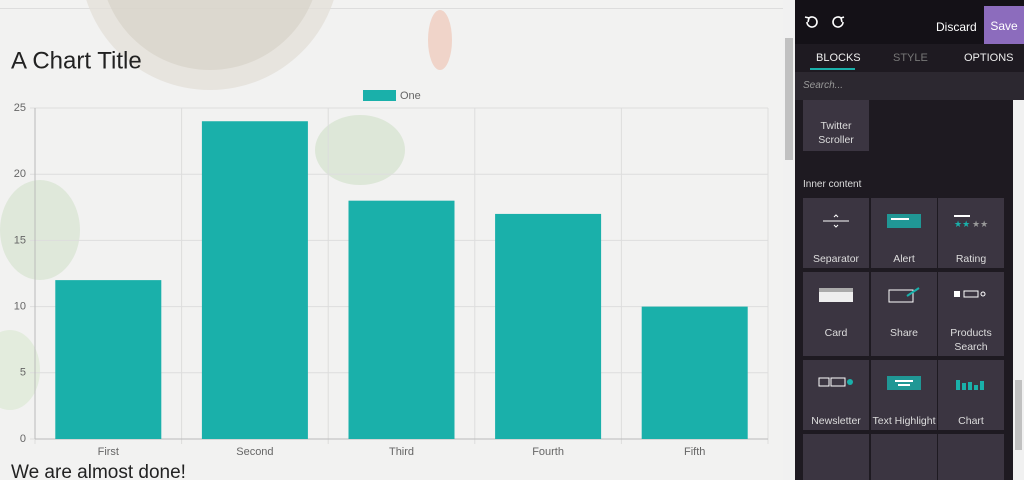 Image resolution: width=1024 pixels, height=480 pixels. What do you see at coordinates (20, 240) in the screenshot?
I see `y-tick-label: 15` at bounding box center [20, 240].